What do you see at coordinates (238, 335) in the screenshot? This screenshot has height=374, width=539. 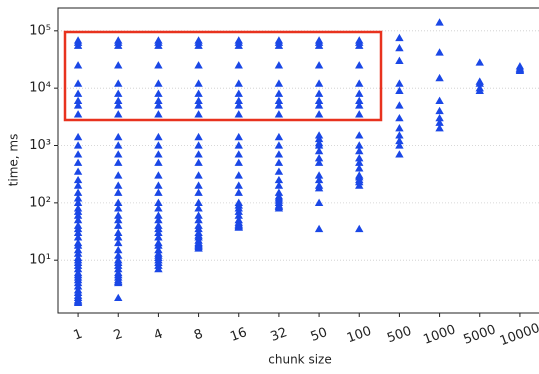 I see `x-tick-label: 16` at bounding box center [238, 335].